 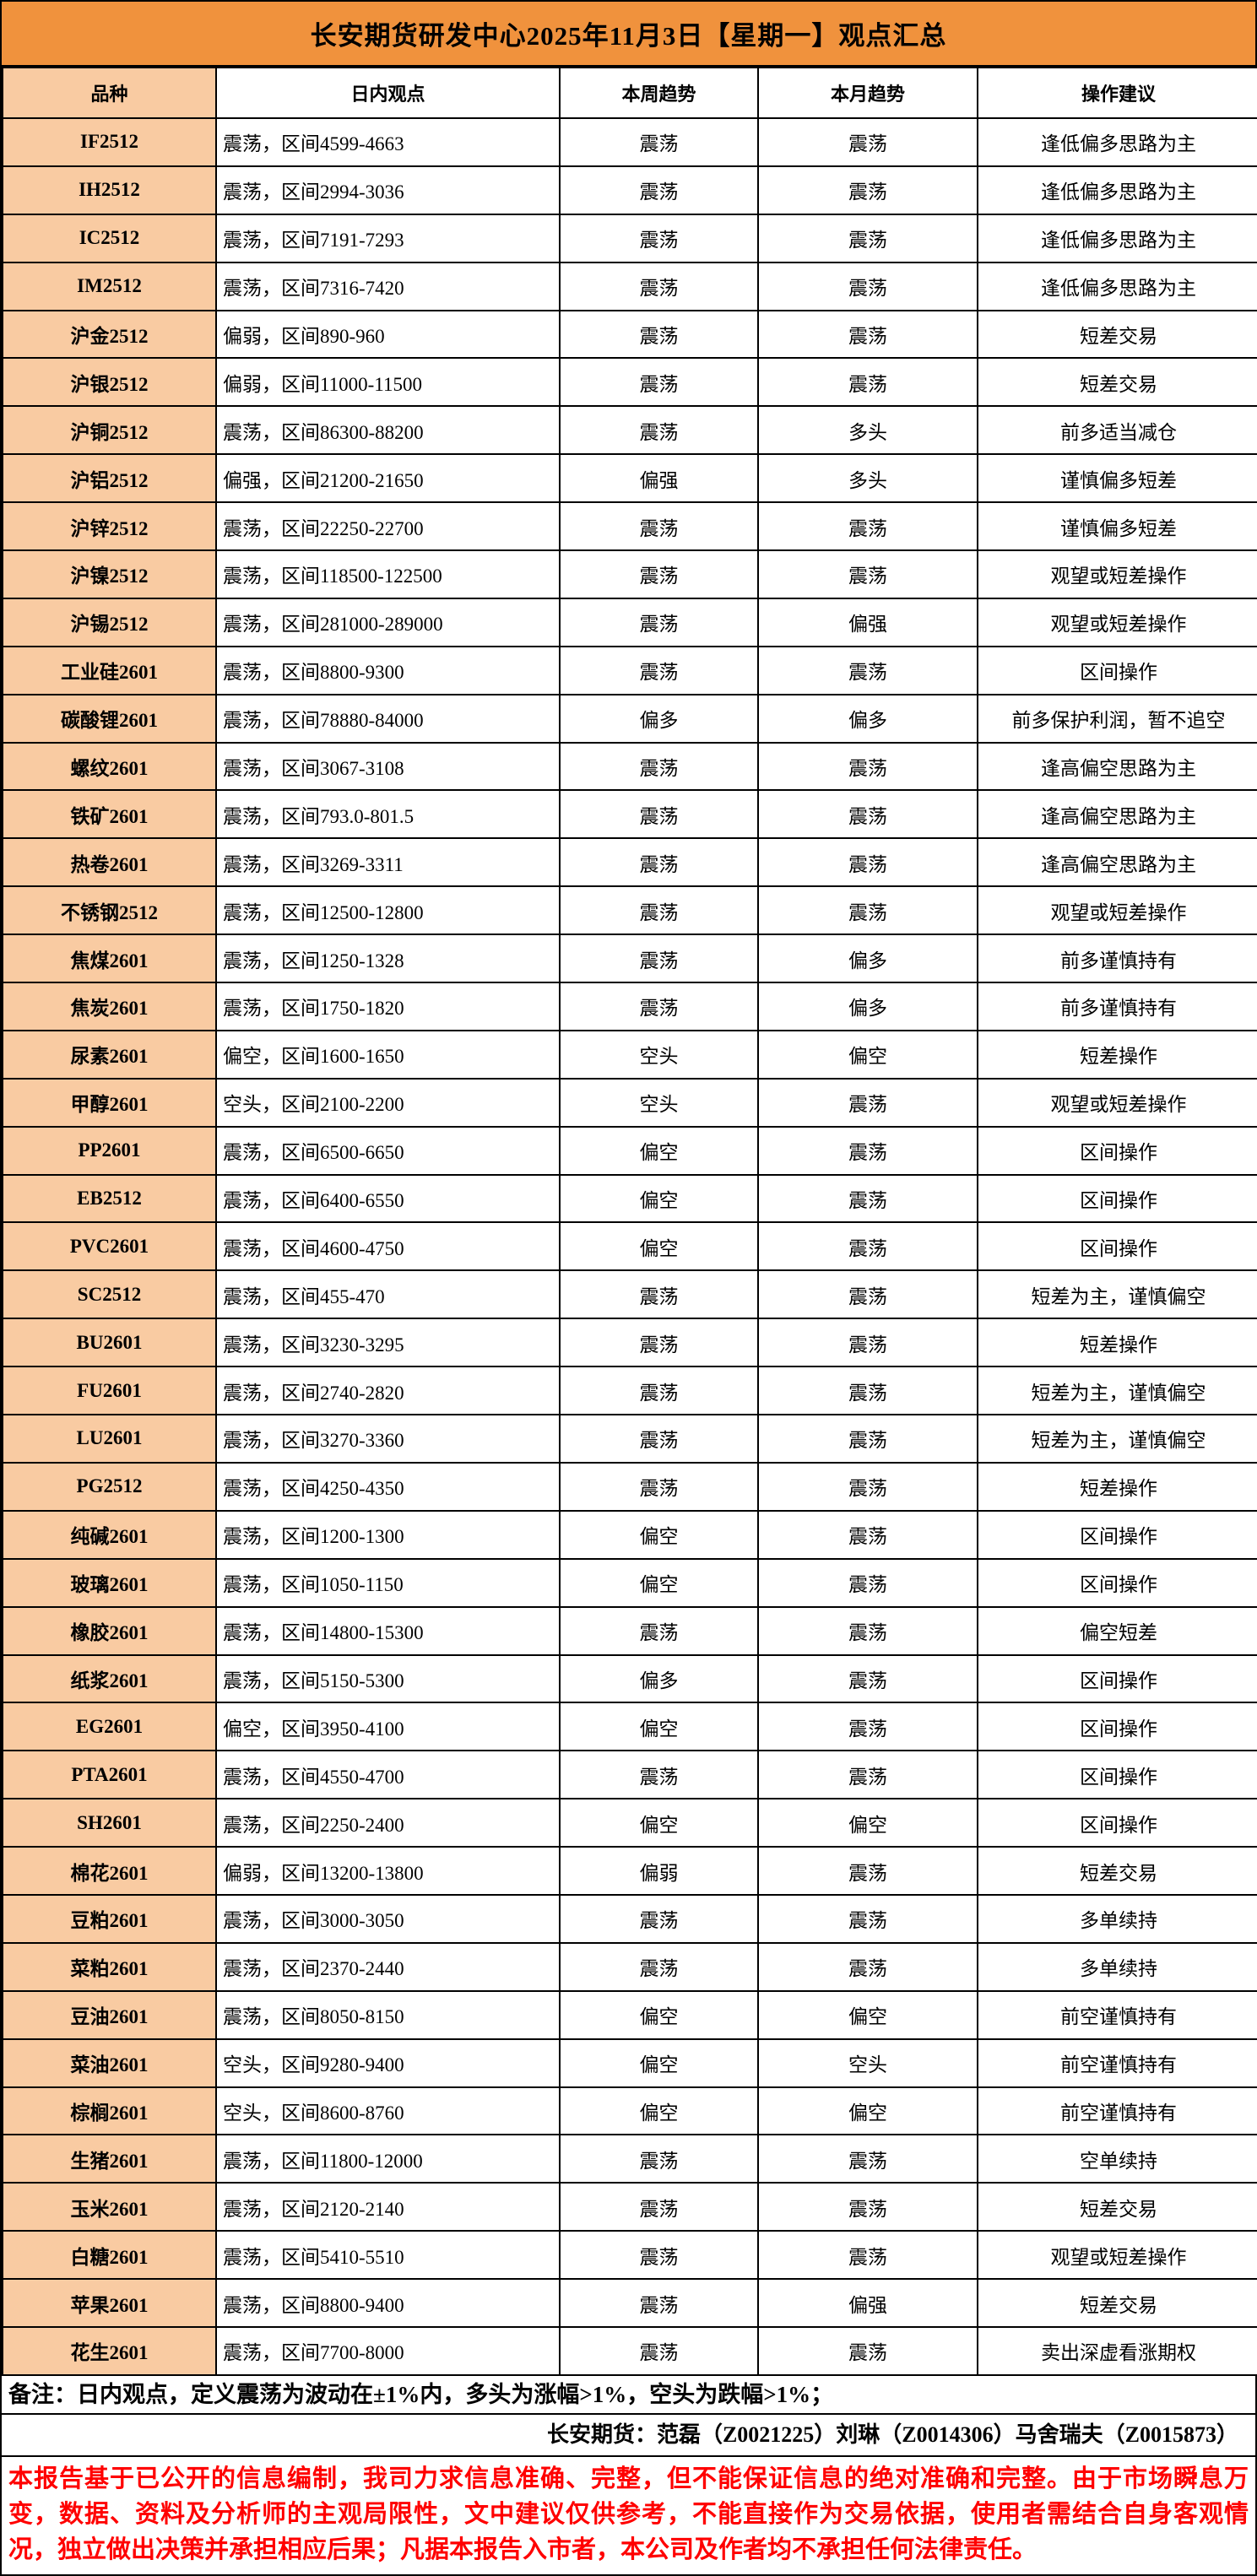 What do you see at coordinates (1117, 1054) in the screenshot?
I see `advice-cell: 短差操作` at bounding box center [1117, 1054].